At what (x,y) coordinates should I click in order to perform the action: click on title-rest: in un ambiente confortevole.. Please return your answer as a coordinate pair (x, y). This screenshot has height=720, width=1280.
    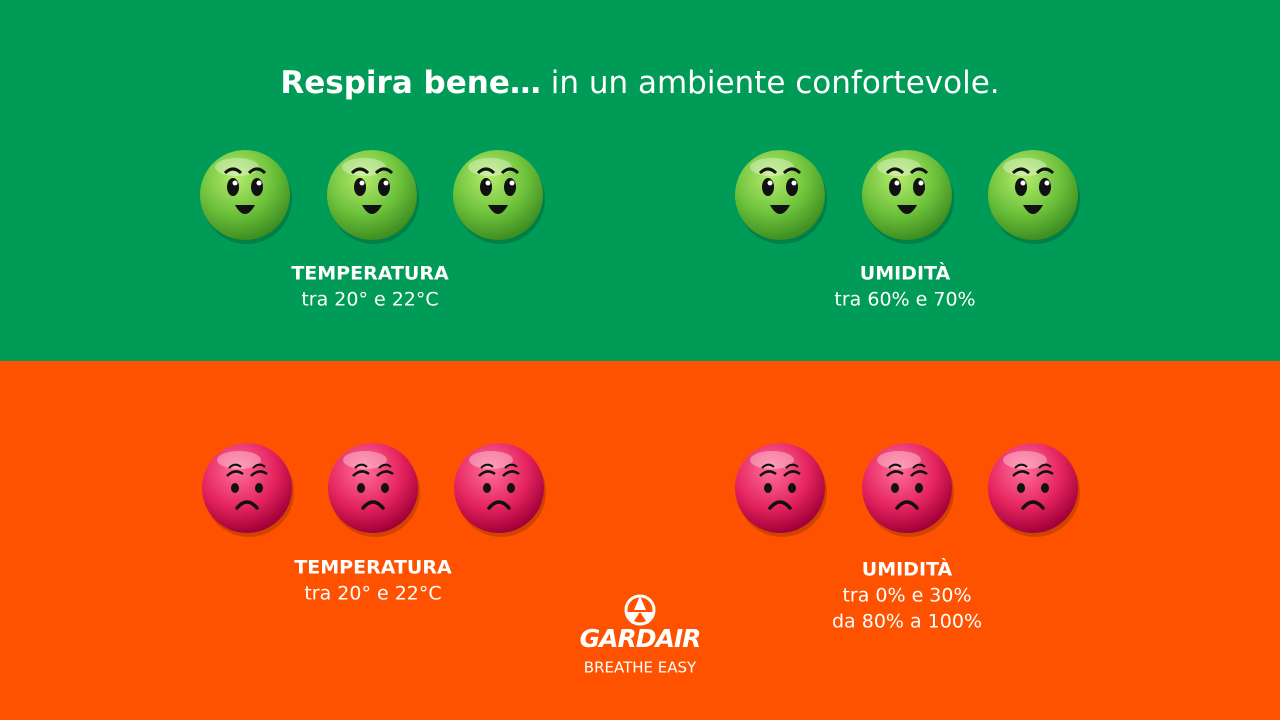
    Looking at the image, I should click on (770, 83).